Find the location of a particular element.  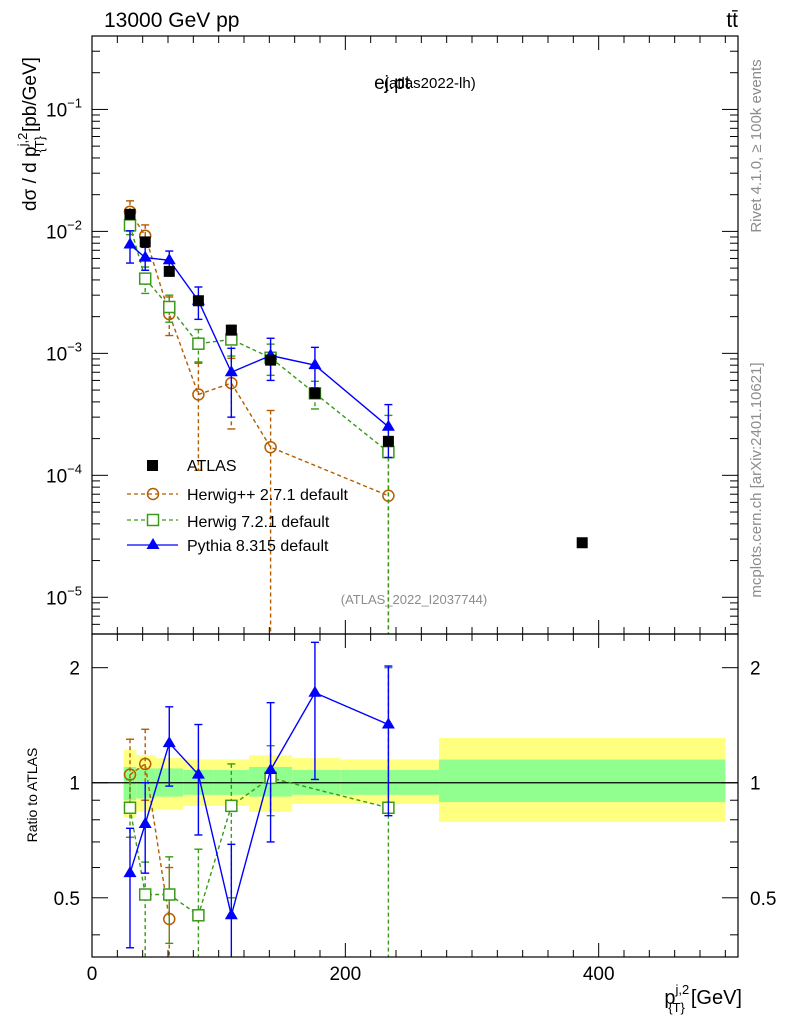

ratio-tick-label-right-2: 2 is located at coordinates (755, 669).